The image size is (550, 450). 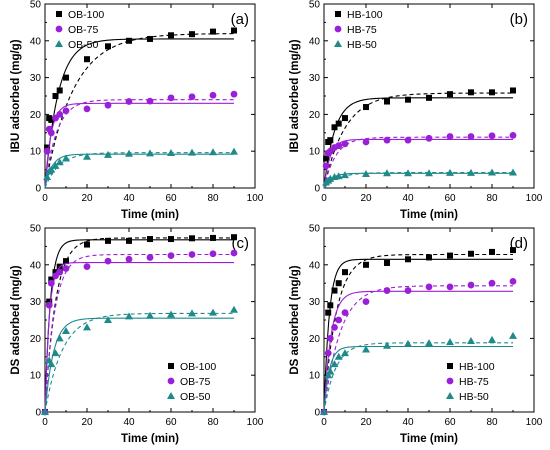 I want to click on panel-label: (b), so click(x=519, y=19).